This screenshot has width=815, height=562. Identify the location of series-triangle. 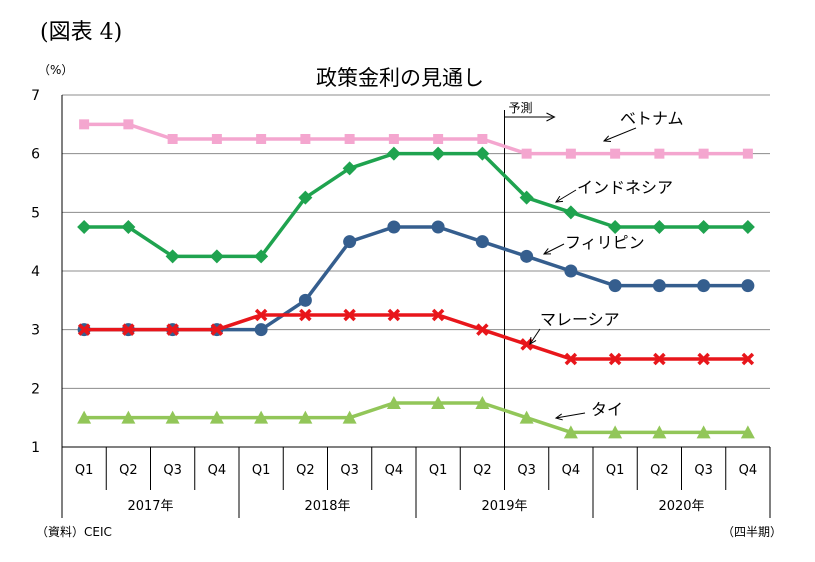
(416, 417).